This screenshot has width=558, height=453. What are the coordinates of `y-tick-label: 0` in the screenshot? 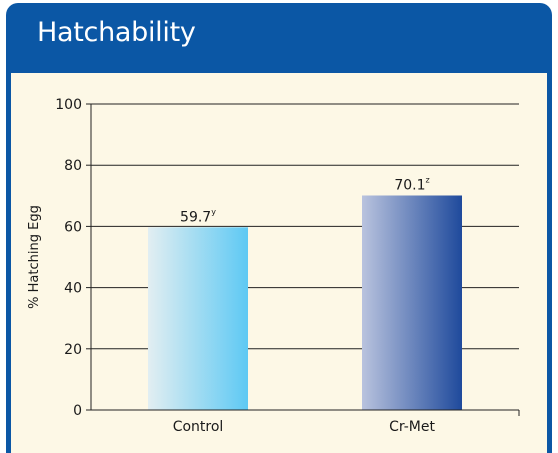 It's located at (77, 411).